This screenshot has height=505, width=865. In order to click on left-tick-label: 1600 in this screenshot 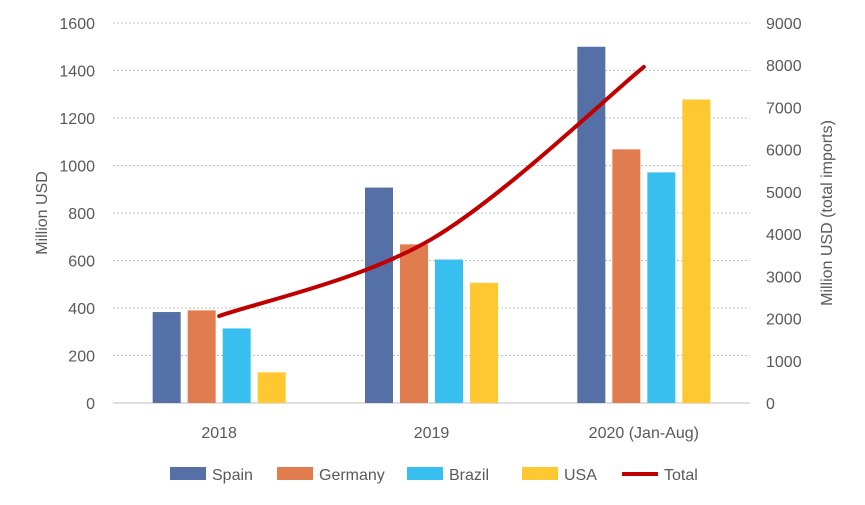, I will do `click(77, 24)`.